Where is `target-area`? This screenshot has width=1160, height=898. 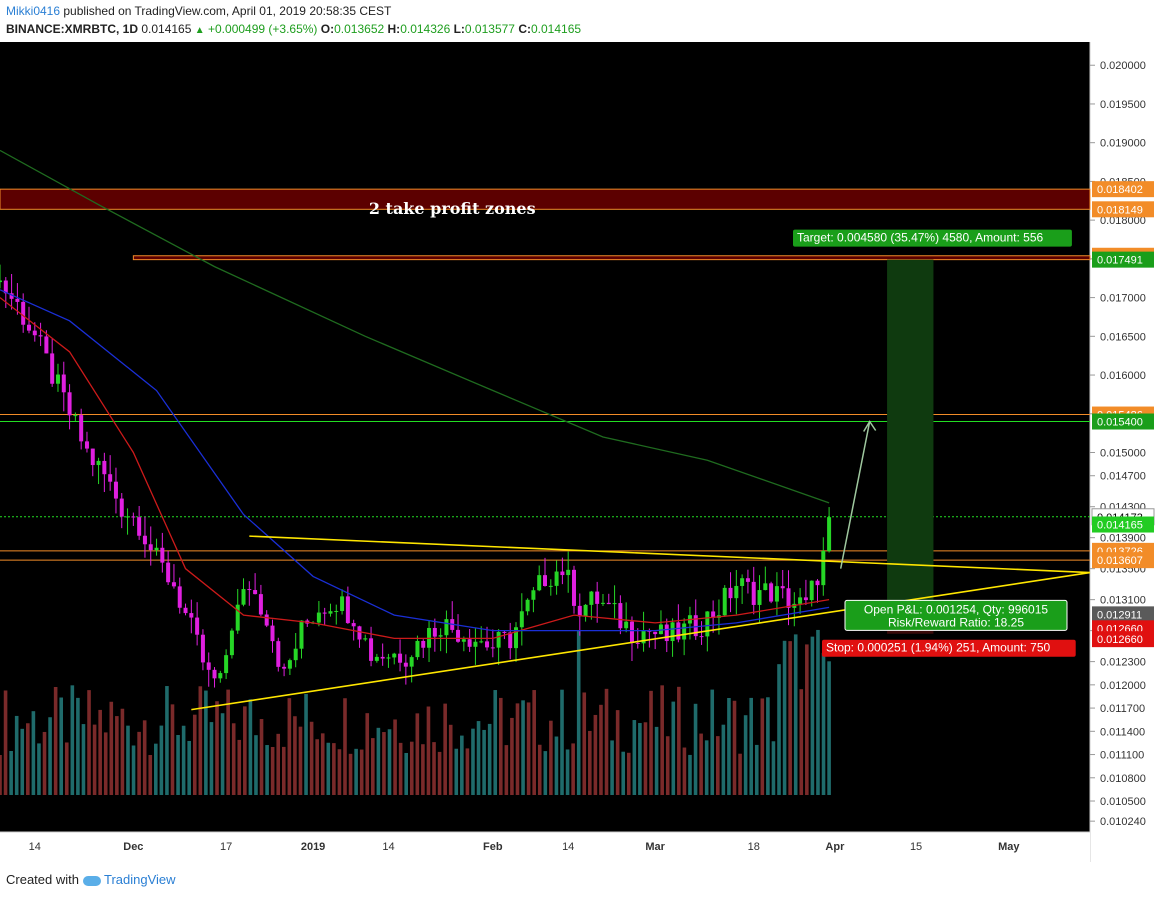
target-area is located at coordinates (910, 437).